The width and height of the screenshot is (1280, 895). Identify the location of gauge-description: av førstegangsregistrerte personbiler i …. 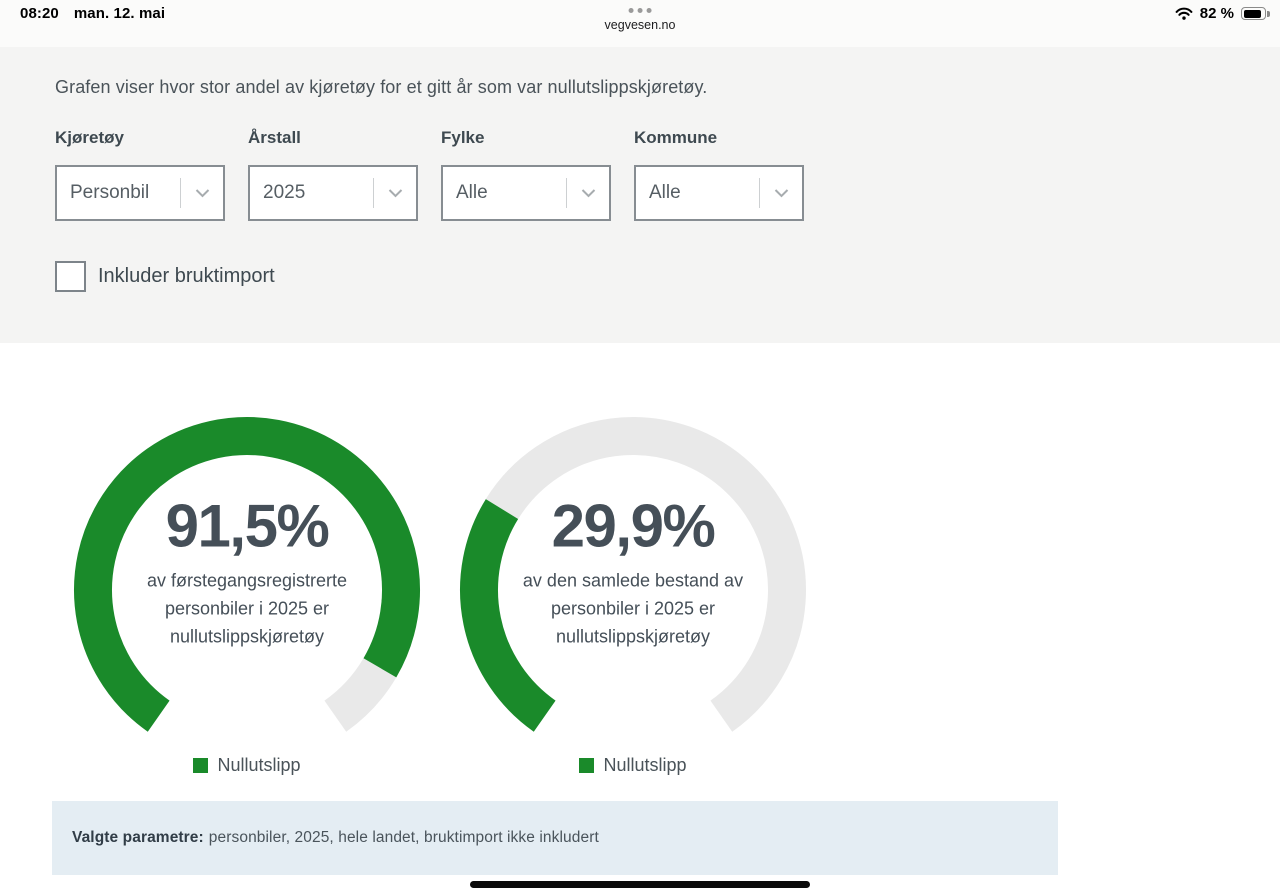
(247, 608).